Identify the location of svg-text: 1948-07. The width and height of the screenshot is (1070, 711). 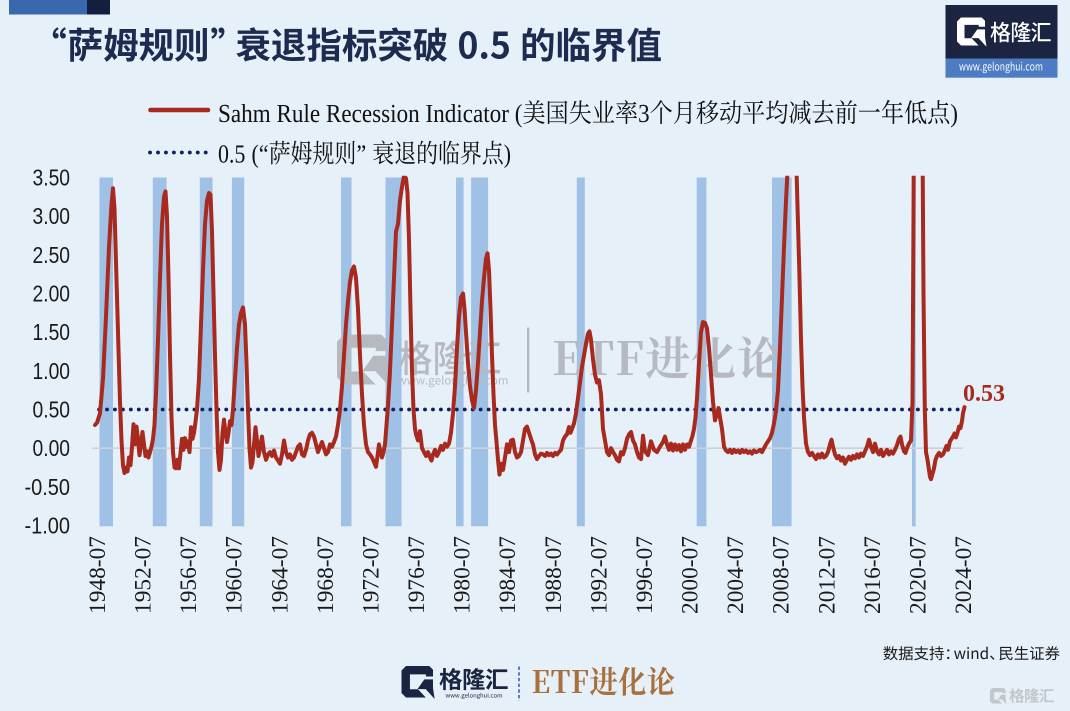
(98, 575).